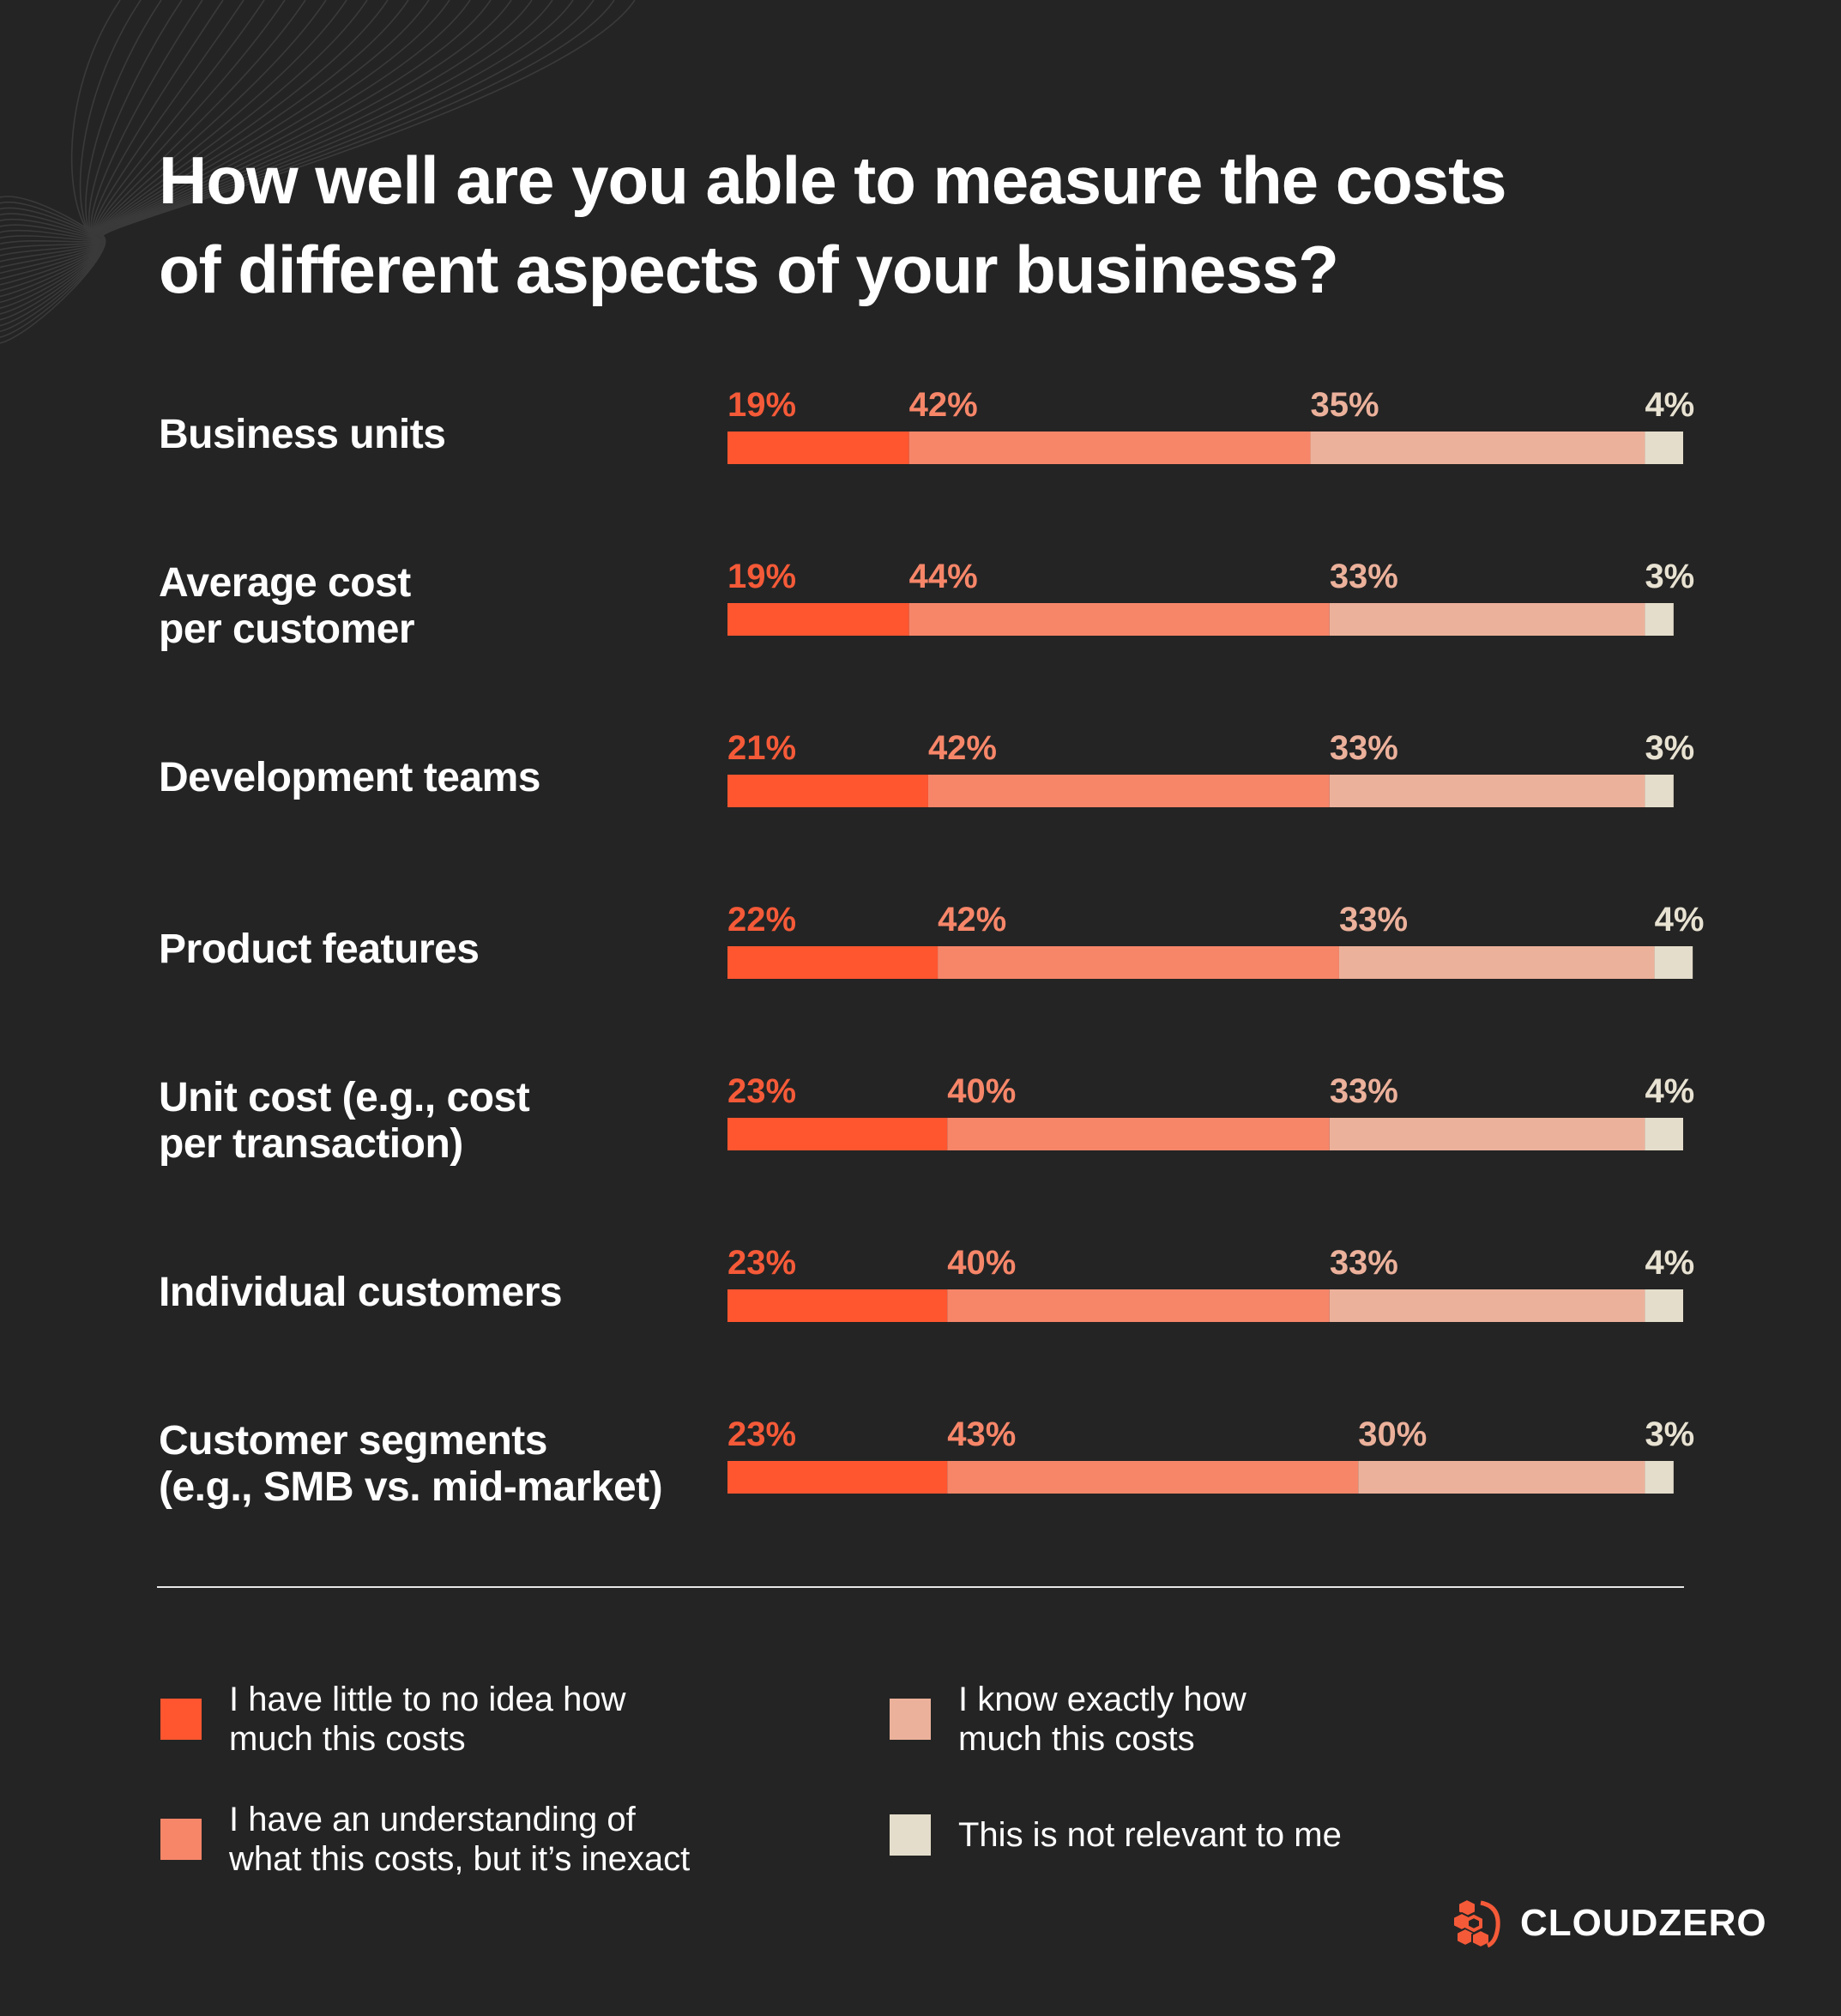 The image size is (1841, 2016). What do you see at coordinates (353, 1441) in the screenshot?
I see `category-label-line: Customer segments` at bounding box center [353, 1441].